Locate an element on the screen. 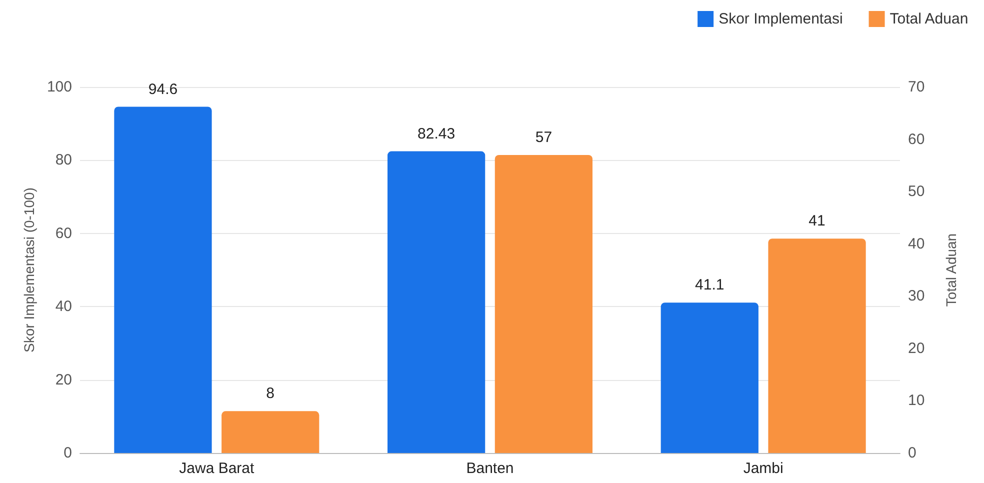 This screenshot has height=483, width=984. legend-label: Skor Implementasi is located at coordinates (780, 19).